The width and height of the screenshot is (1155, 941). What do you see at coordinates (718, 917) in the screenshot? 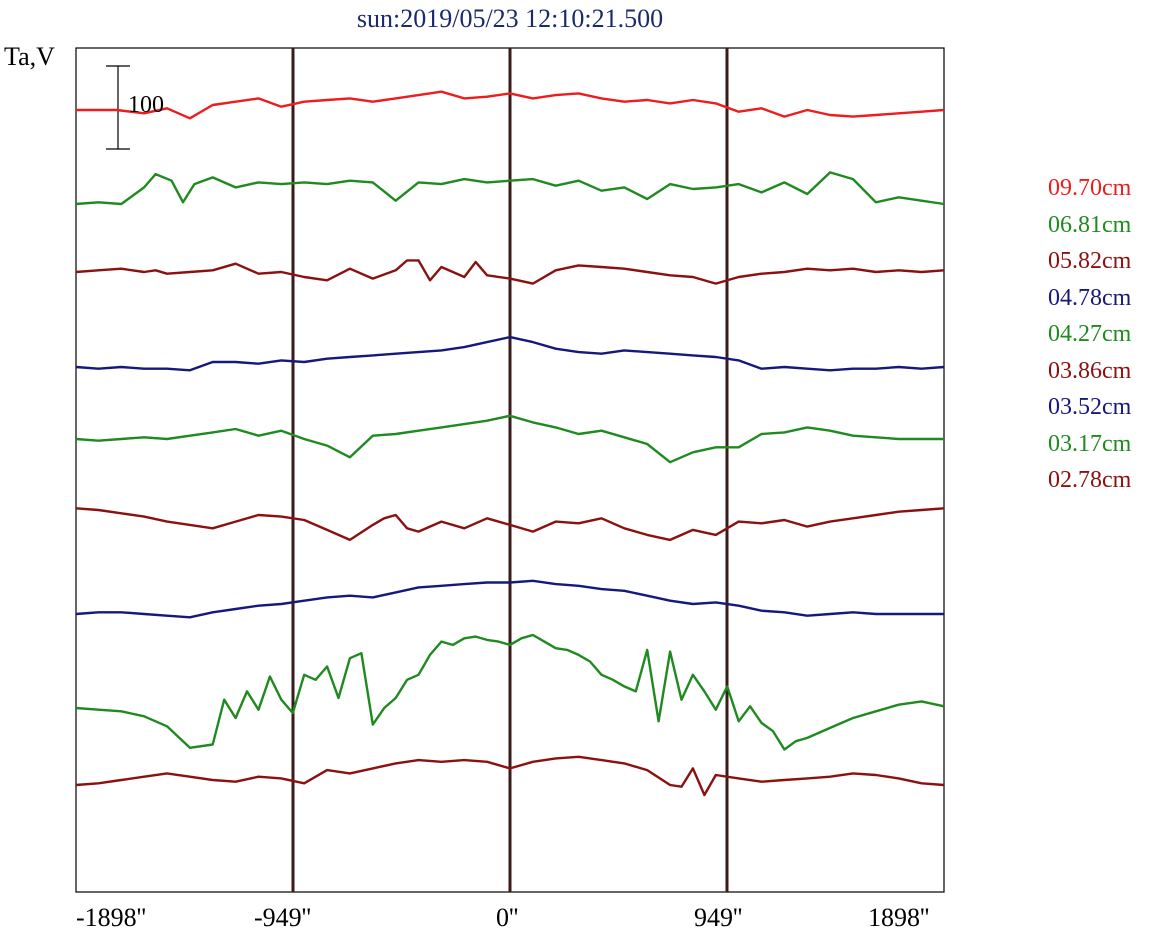
I see `x-tick-label: 949''` at bounding box center [718, 917].